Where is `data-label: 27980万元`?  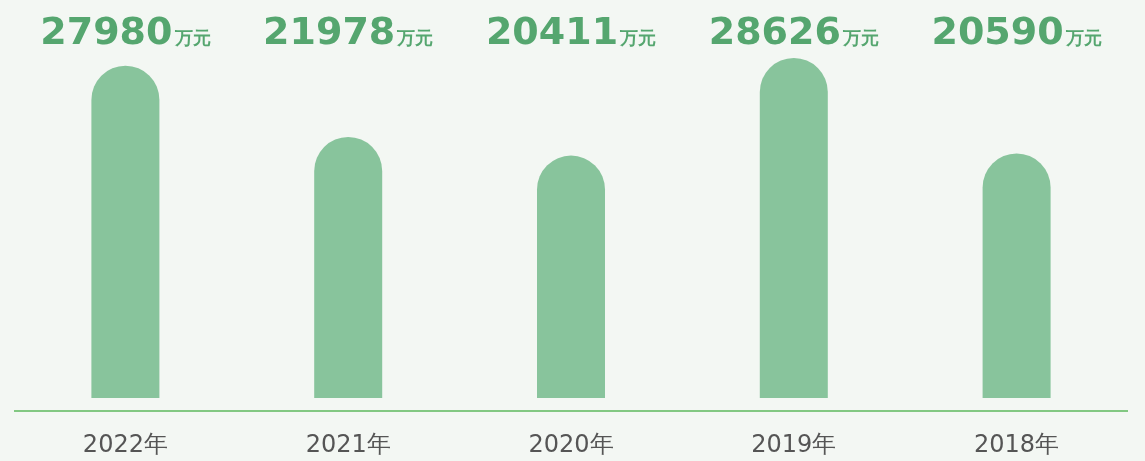 data-label: 27980万元 is located at coordinates (125, 31).